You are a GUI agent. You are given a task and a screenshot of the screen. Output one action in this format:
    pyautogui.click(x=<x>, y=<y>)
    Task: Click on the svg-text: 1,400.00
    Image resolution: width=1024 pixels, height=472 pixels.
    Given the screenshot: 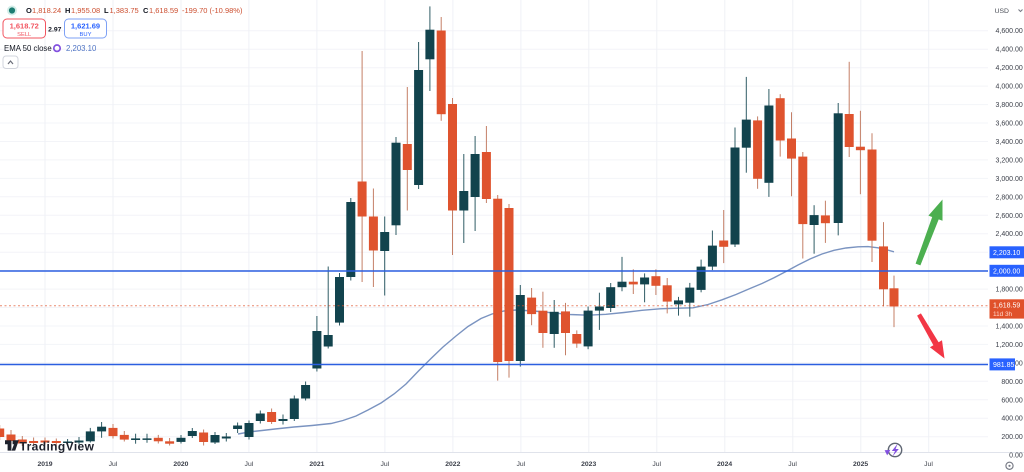 What is the action you would take?
    pyautogui.click(x=1009, y=327)
    